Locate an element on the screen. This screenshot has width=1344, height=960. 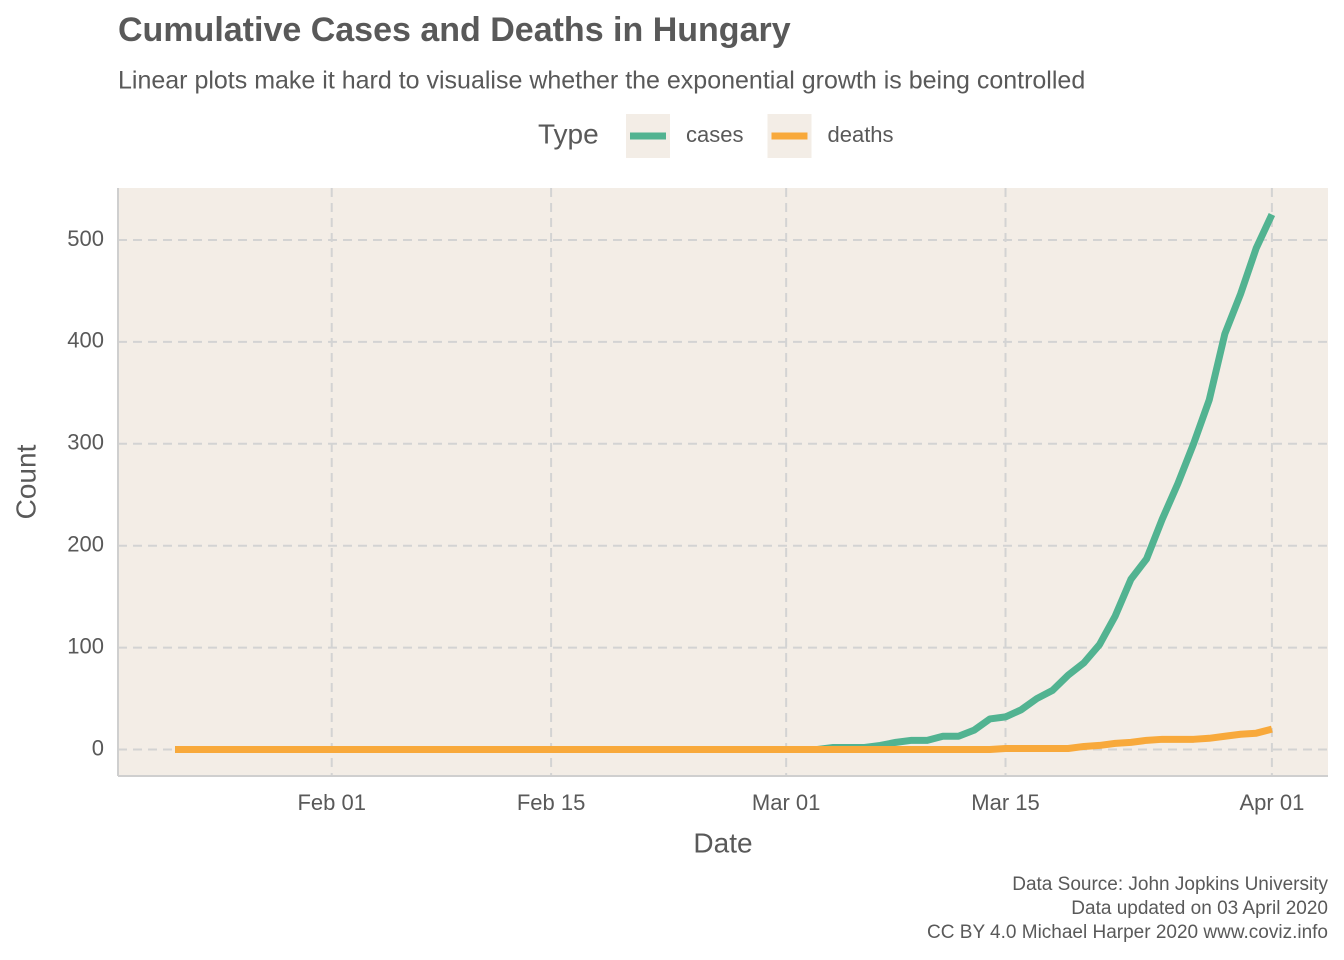
y-tick-label: 200 is located at coordinates (85, 544).